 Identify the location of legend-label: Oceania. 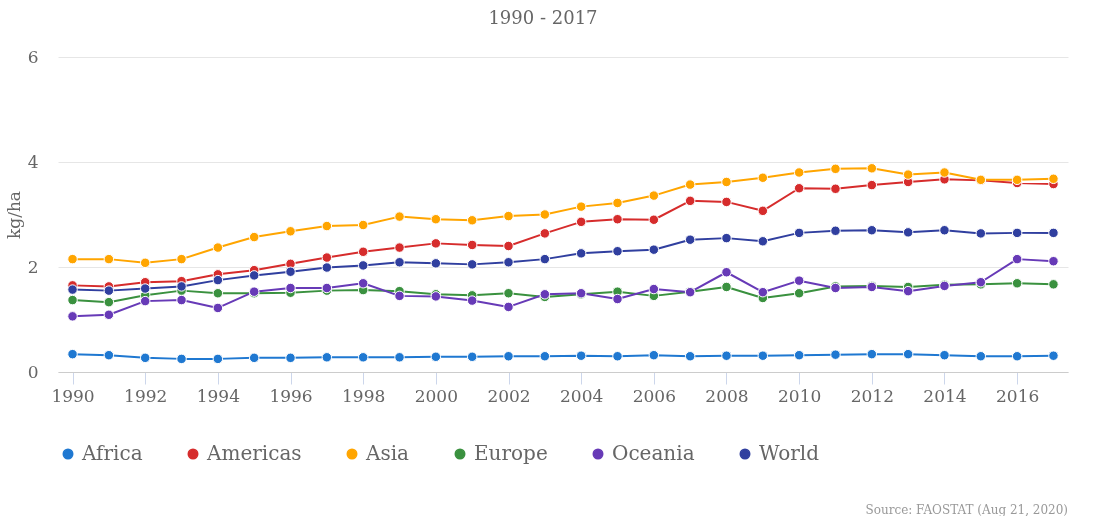
(653, 453).